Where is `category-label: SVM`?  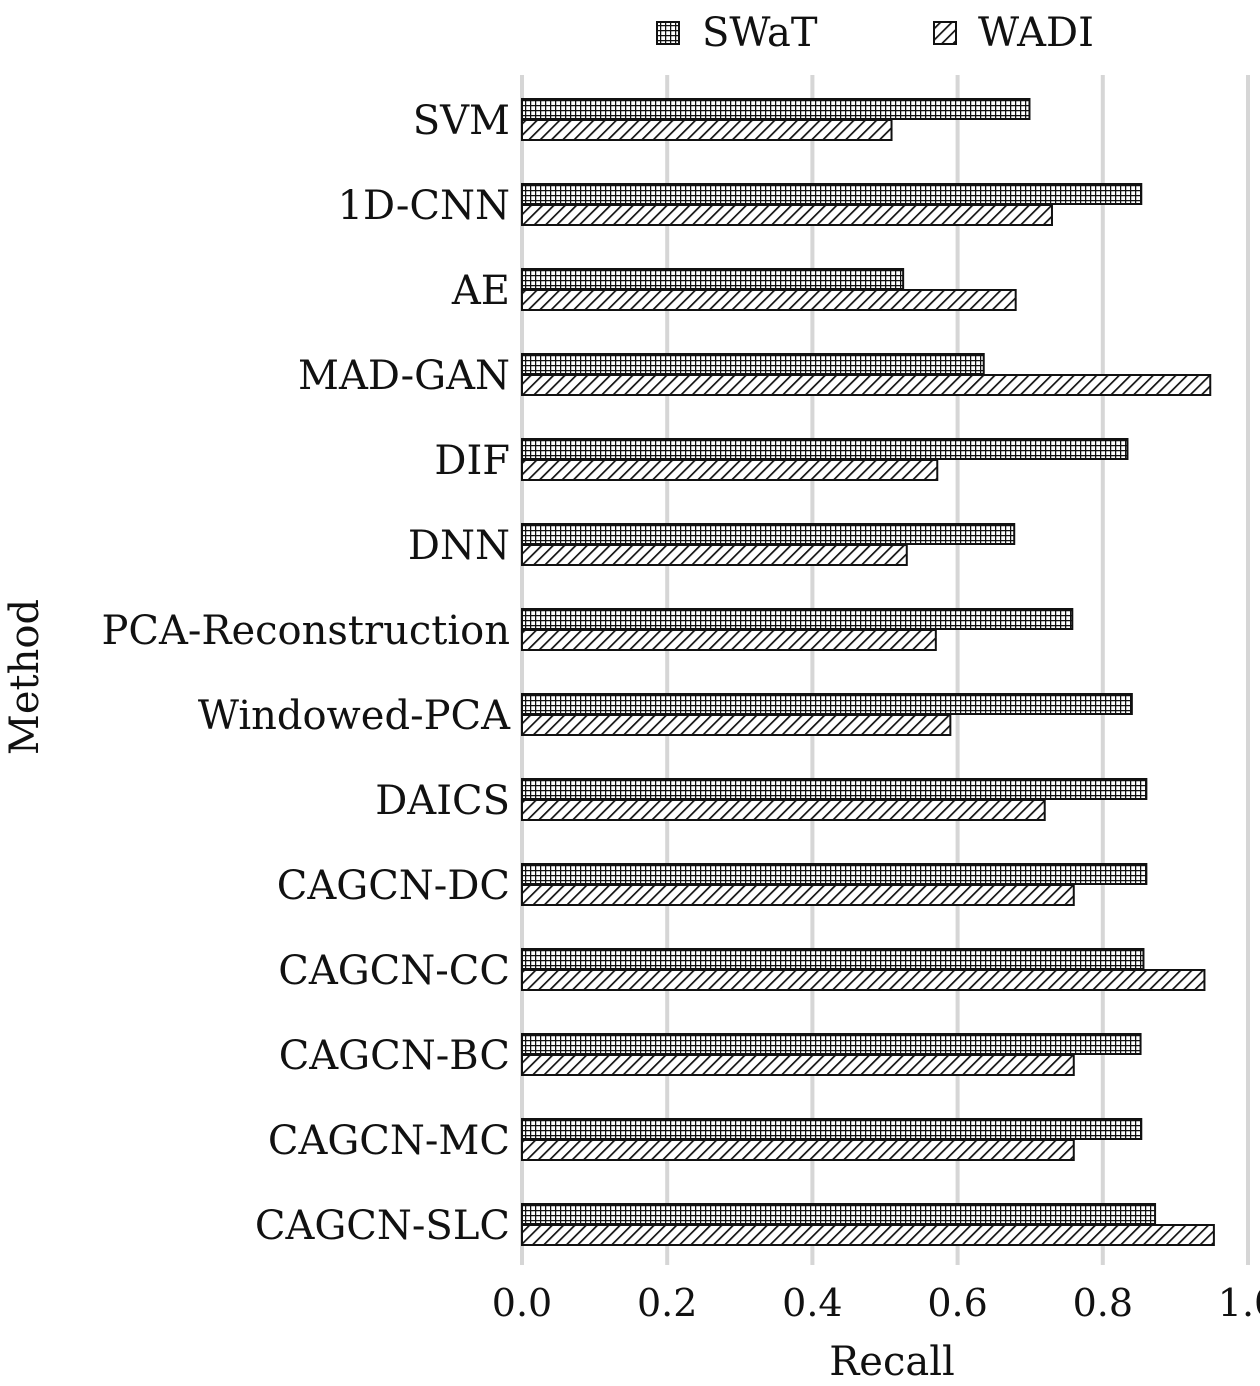 category-label: SVM is located at coordinates (461, 121).